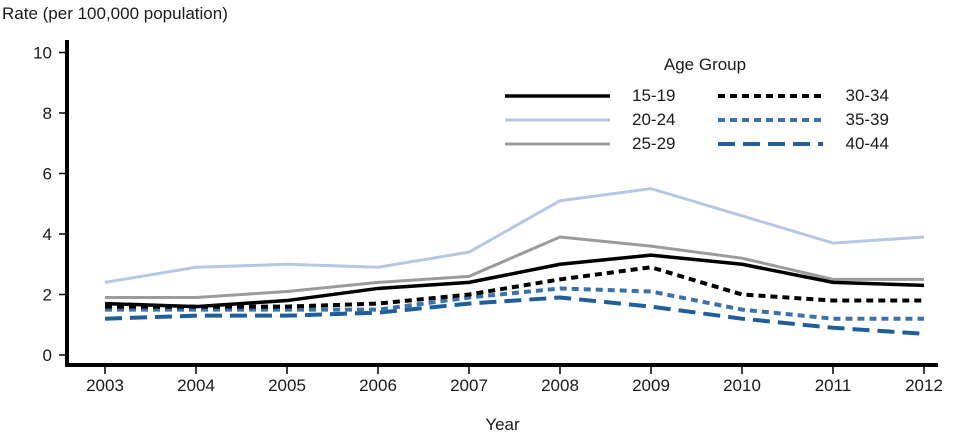 This screenshot has width=960, height=439. I want to click on y-tick-label: 4, so click(47, 234).